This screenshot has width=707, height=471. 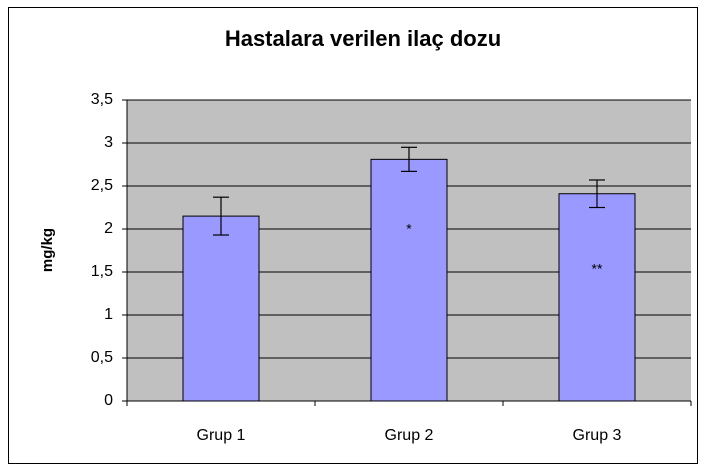 What do you see at coordinates (47, 250) in the screenshot?
I see `y-axis-label: mg/kg` at bounding box center [47, 250].